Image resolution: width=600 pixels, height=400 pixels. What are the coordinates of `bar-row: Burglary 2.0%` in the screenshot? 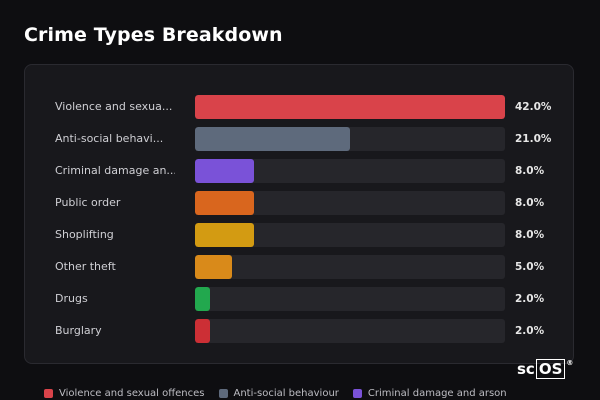 It's located at (300, 331).